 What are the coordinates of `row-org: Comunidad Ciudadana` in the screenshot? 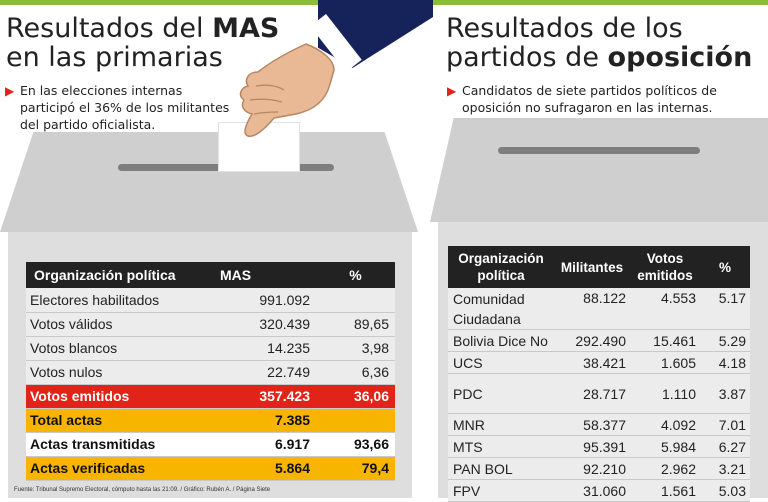 It's located at (501, 309).